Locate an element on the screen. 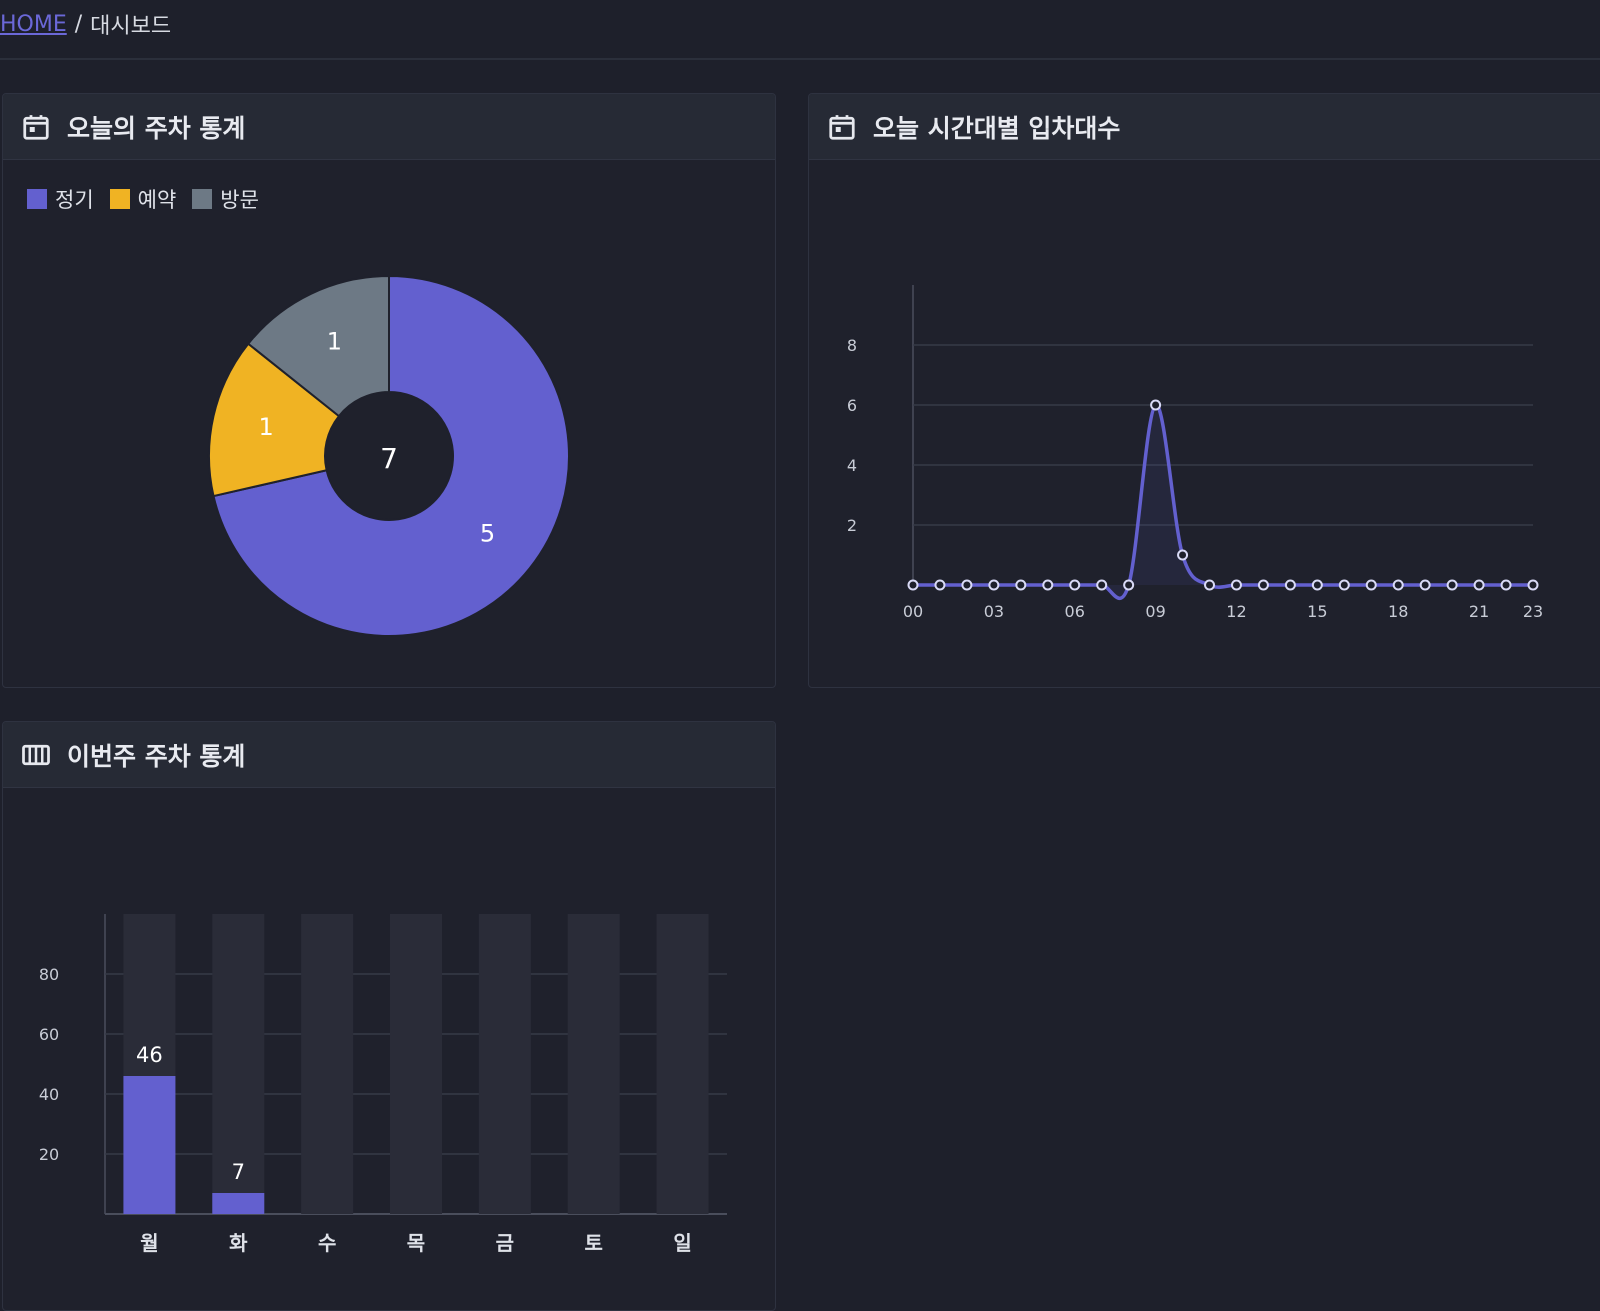  x-tick-label: 06 is located at coordinates (1075, 611).